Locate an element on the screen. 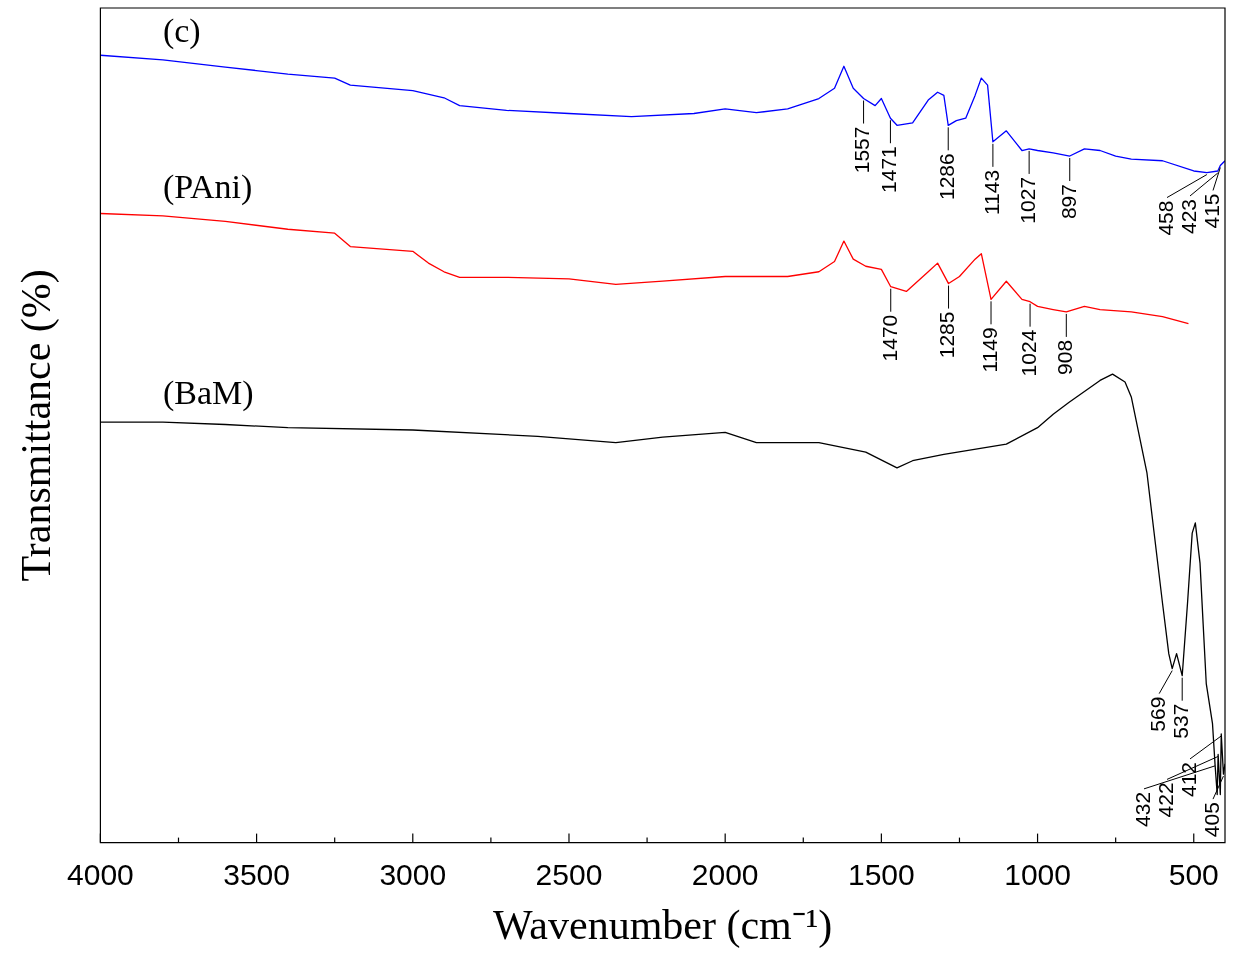  annotation: 432 is located at coordinates (1142, 809).